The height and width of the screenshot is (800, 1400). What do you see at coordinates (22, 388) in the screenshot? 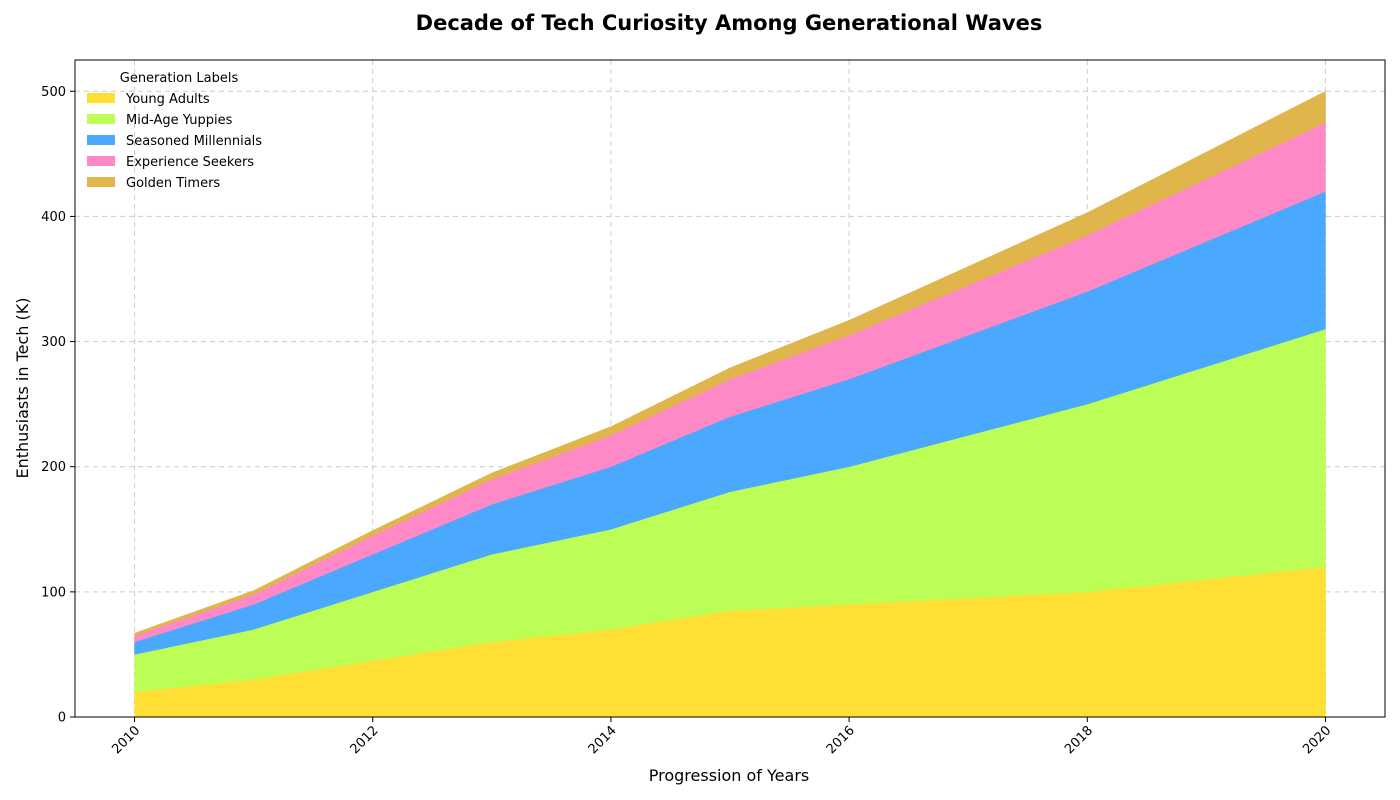
I see `y-axis-label: Enthusiasts in Tech (K)` at bounding box center [22, 388].